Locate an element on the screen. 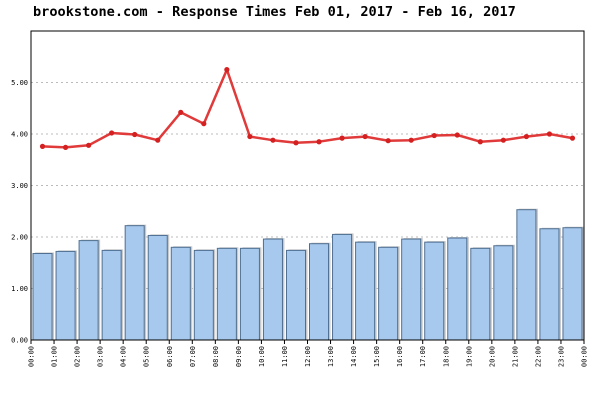  y-tick-label: 3.00 is located at coordinates (19, 186).